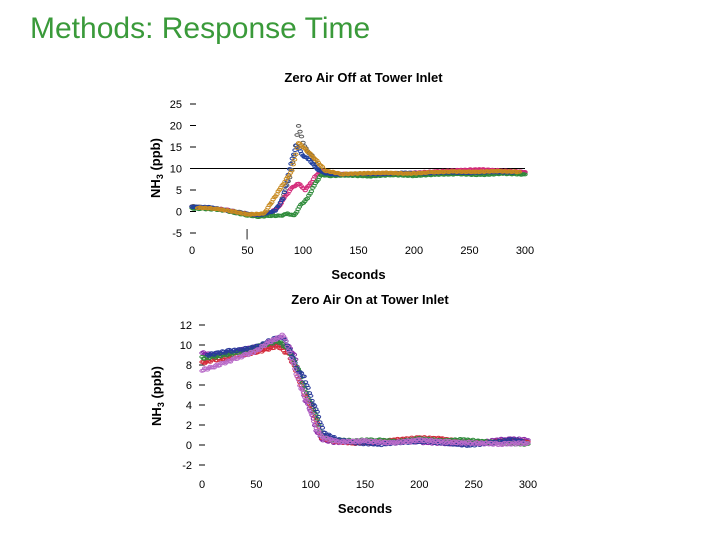 The width and height of the screenshot is (720, 540). I want to click on slide-title: Methods: Response Time, so click(200, 28).